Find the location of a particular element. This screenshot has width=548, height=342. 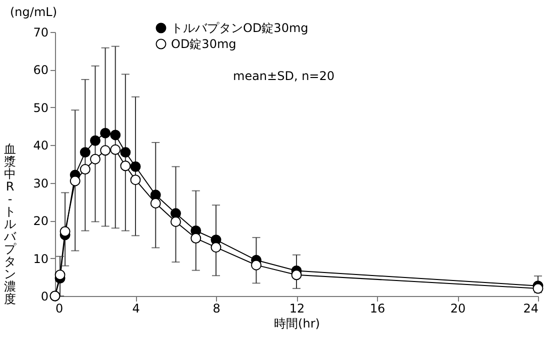

y-tick-label: 50 is located at coordinates (40, 107).